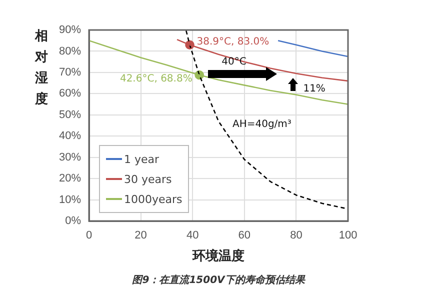 Image resolution: width=430 pixels, height=307 pixels. I want to click on x-tick-label: 40, so click(192, 236).